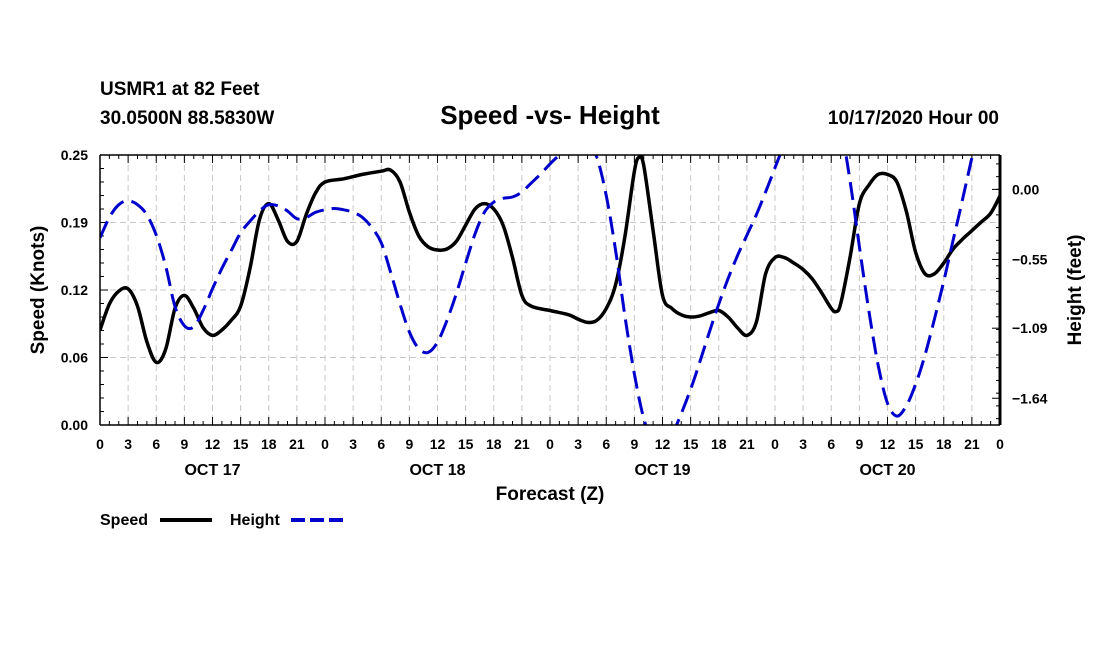 This screenshot has width=1100, height=650. Describe the element at coordinates (550, 115) in the screenshot. I see `chart-title: Speed -vs- Height` at that location.